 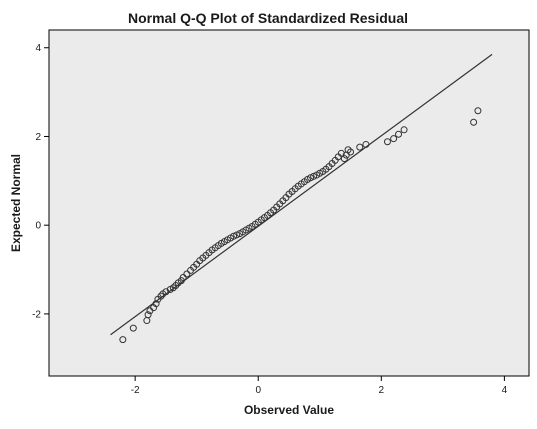 What do you see at coordinates (289, 410) in the screenshot?
I see `x-axis-label: Observed Value` at bounding box center [289, 410].